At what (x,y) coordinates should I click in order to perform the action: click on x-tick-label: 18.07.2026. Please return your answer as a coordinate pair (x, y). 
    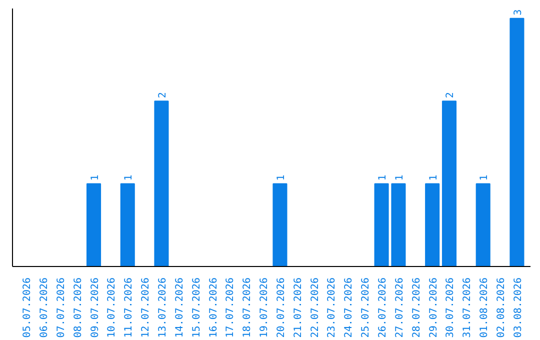
    Looking at the image, I should click on (248, 307).